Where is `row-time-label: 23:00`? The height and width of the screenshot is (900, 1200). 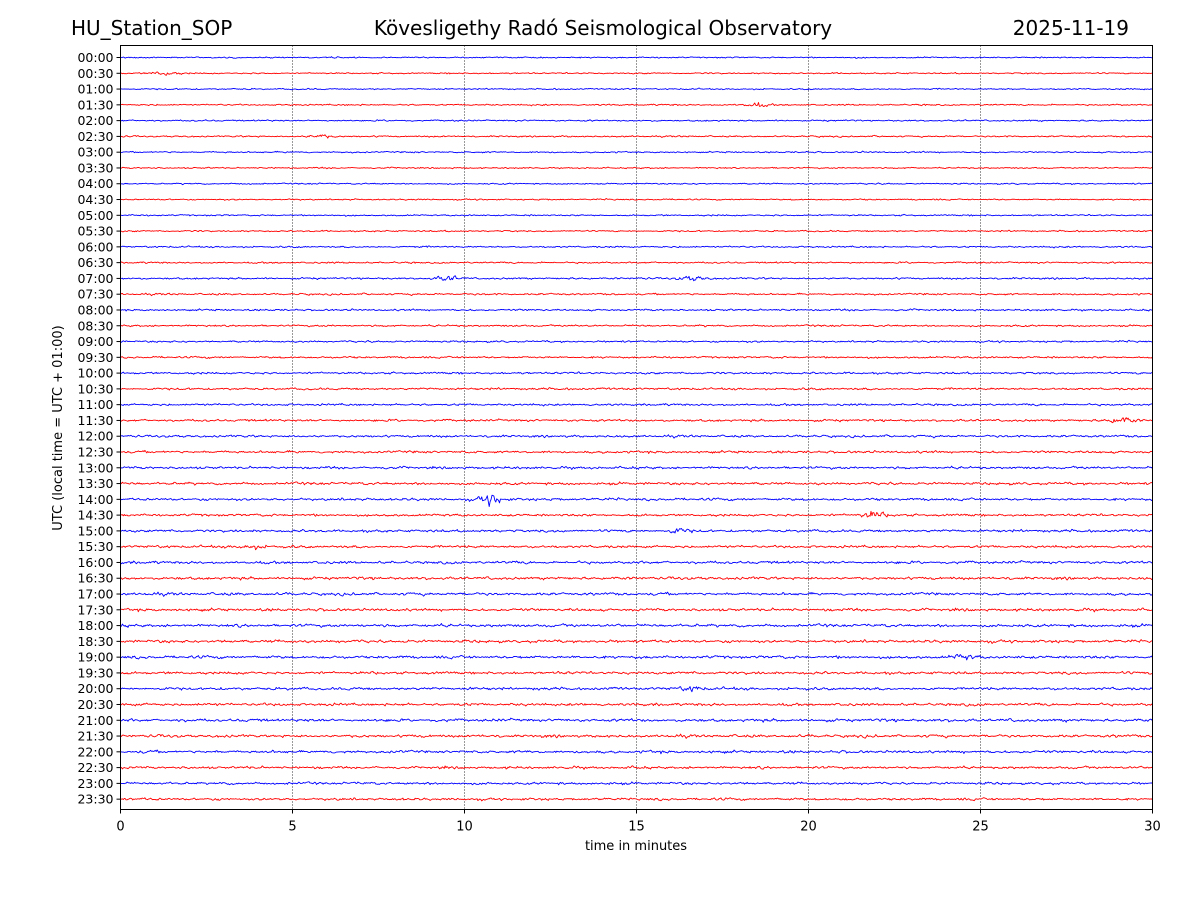 row-time-label: 23:00 is located at coordinates (95, 783).